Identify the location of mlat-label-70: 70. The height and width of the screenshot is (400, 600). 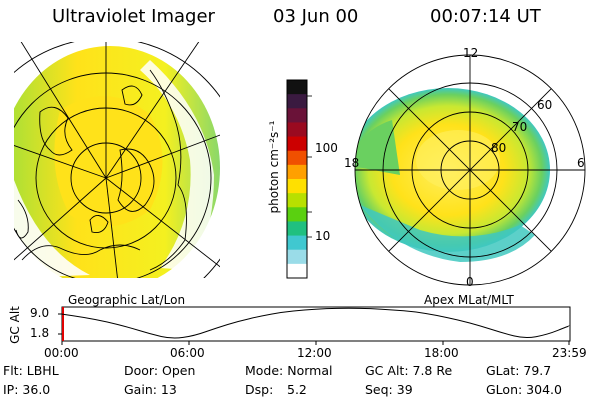
(520, 127).